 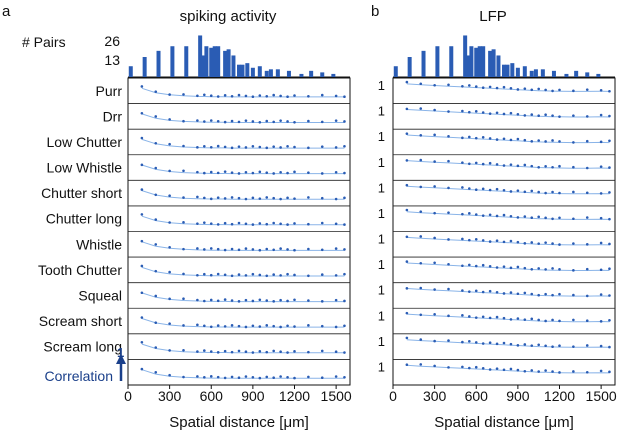 What do you see at coordinates (504, 422) in the screenshot?
I see `x-axis-label-lfp: Spatial distance [μm]` at bounding box center [504, 422].